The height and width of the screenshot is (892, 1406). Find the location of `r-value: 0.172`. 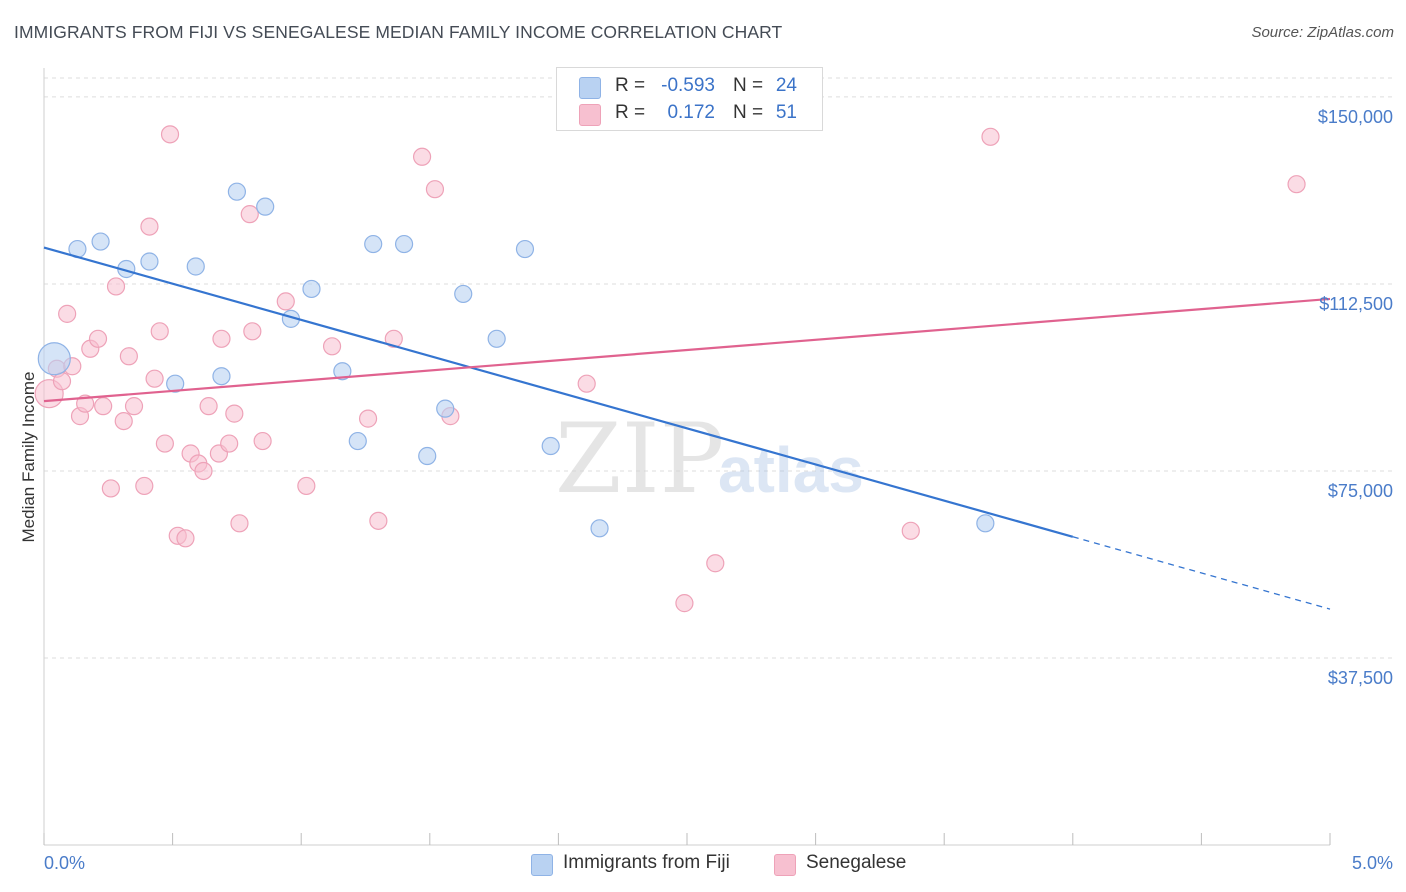

r-value: 0.172 is located at coordinates (691, 112).